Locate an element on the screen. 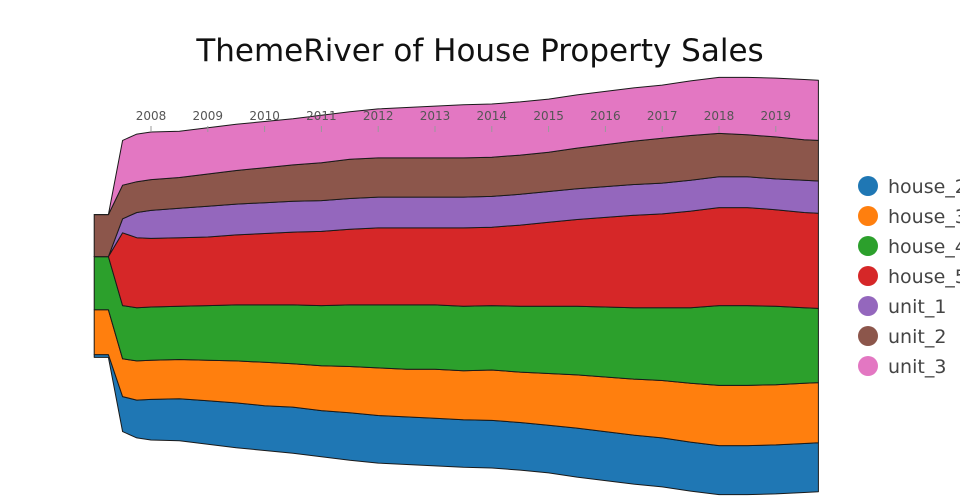 The height and width of the screenshot is (500, 960). legend-label-unit-3: unit_3 is located at coordinates (917, 367).